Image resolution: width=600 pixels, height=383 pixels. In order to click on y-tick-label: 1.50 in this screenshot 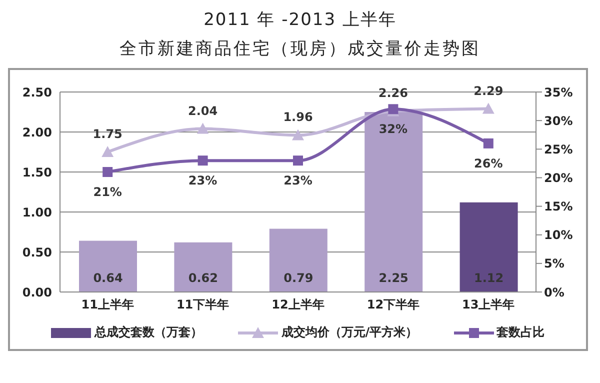, I will do `click(37, 172)`.